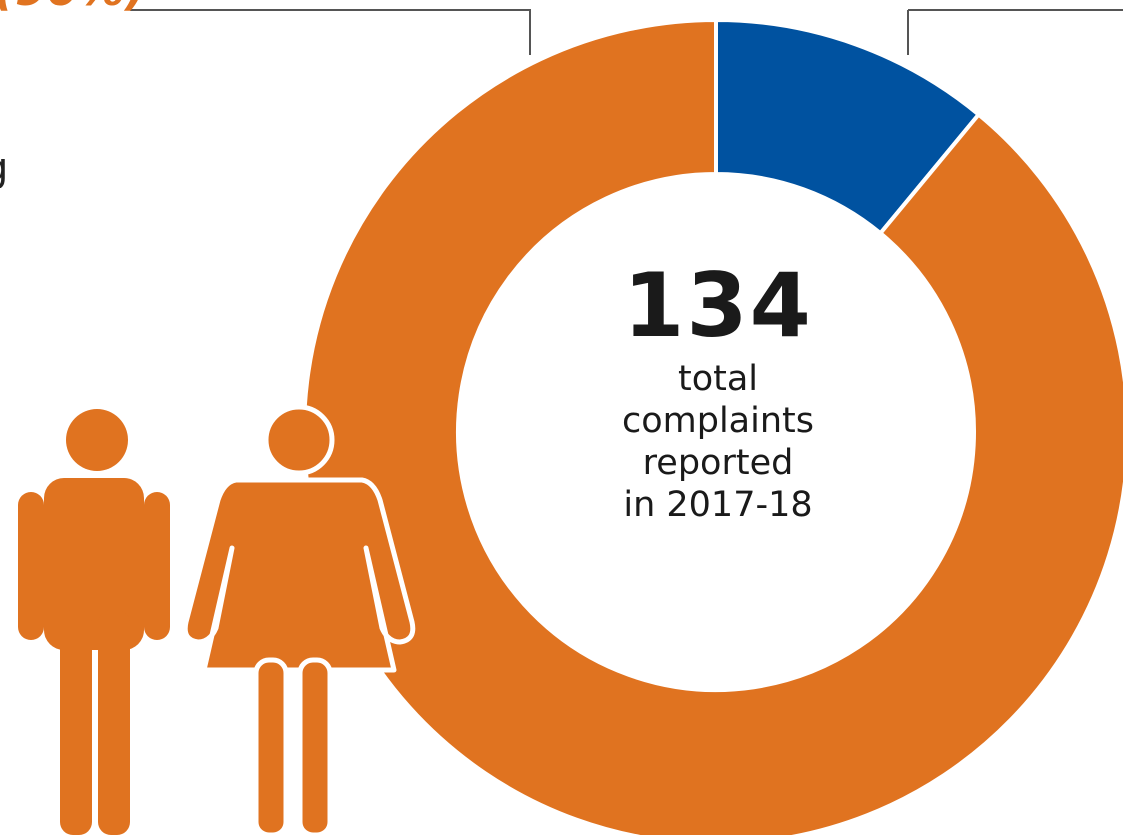  Describe the element at coordinates (718, 305) in the screenshot. I see `center-total-number: 134` at that location.